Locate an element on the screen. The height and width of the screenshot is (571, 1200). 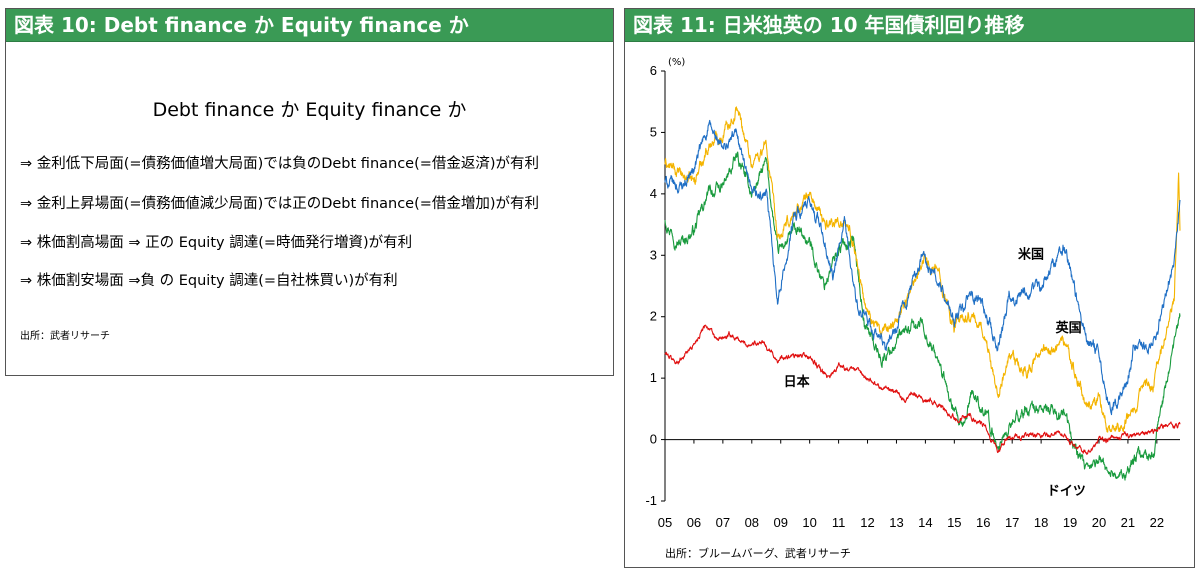
left-panel-header: 図表 10: Debt finance か Equity finance か is located at coordinates (309, 25).